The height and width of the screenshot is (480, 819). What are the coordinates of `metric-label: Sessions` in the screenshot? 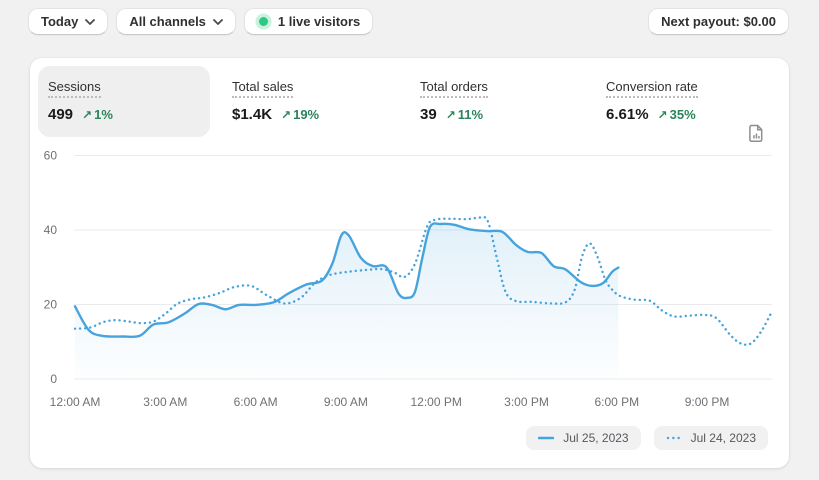 It's located at (74, 88).